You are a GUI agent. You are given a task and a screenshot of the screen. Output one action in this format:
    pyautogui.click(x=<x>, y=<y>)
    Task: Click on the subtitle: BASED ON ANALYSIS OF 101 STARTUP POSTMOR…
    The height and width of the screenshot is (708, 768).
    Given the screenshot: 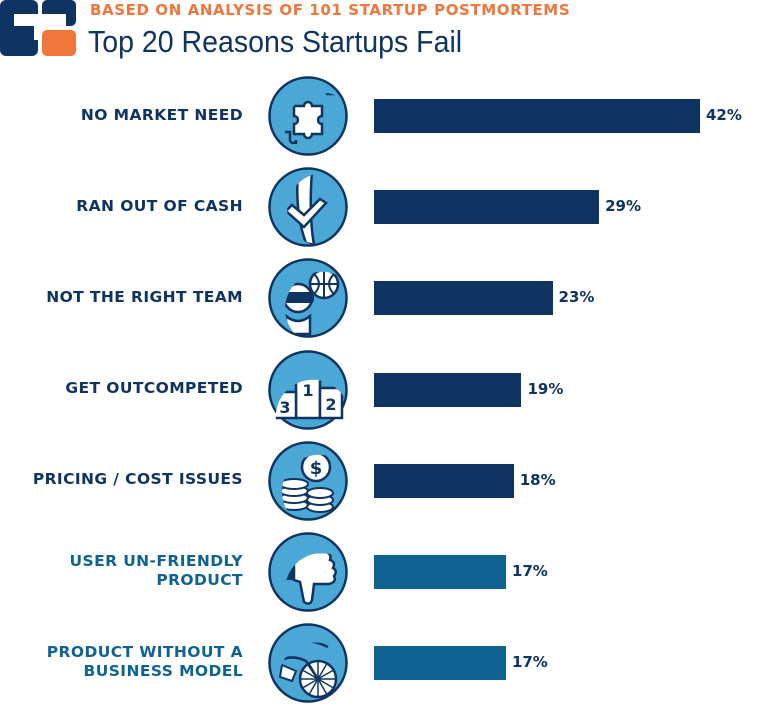 What is the action you would take?
    pyautogui.click(x=330, y=10)
    